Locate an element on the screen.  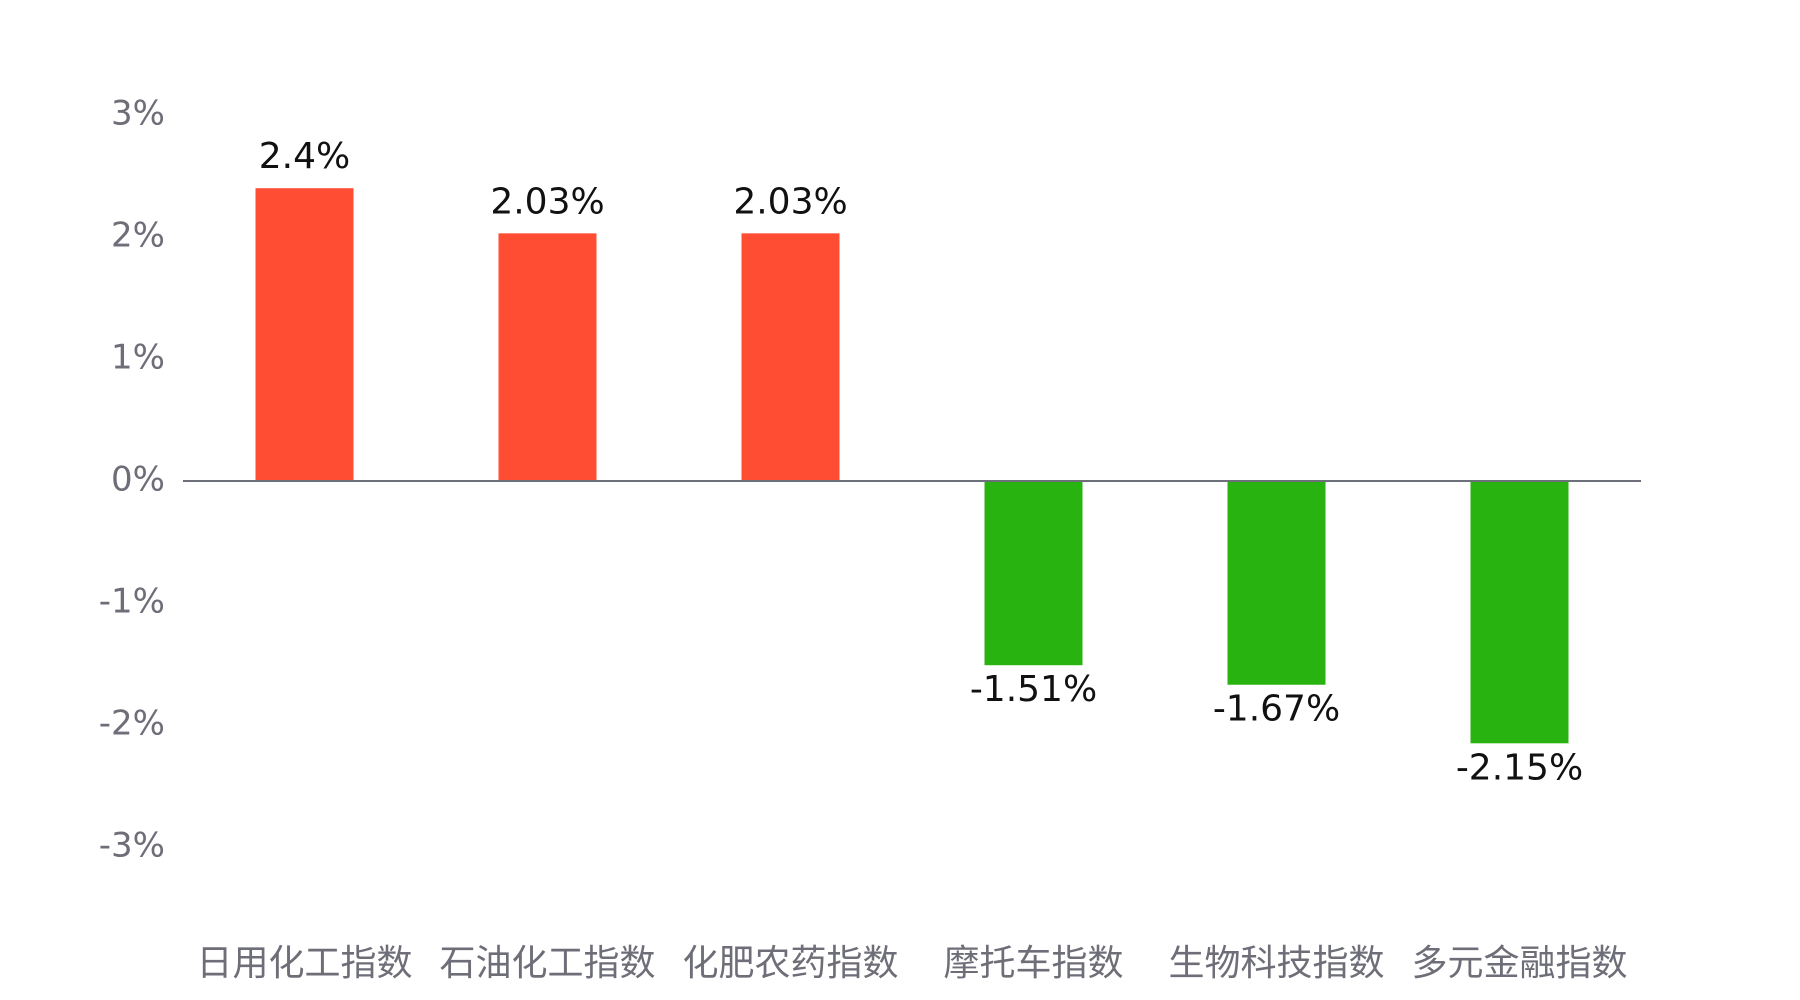
value-label: -1.51% is located at coordinates (1033, 689).